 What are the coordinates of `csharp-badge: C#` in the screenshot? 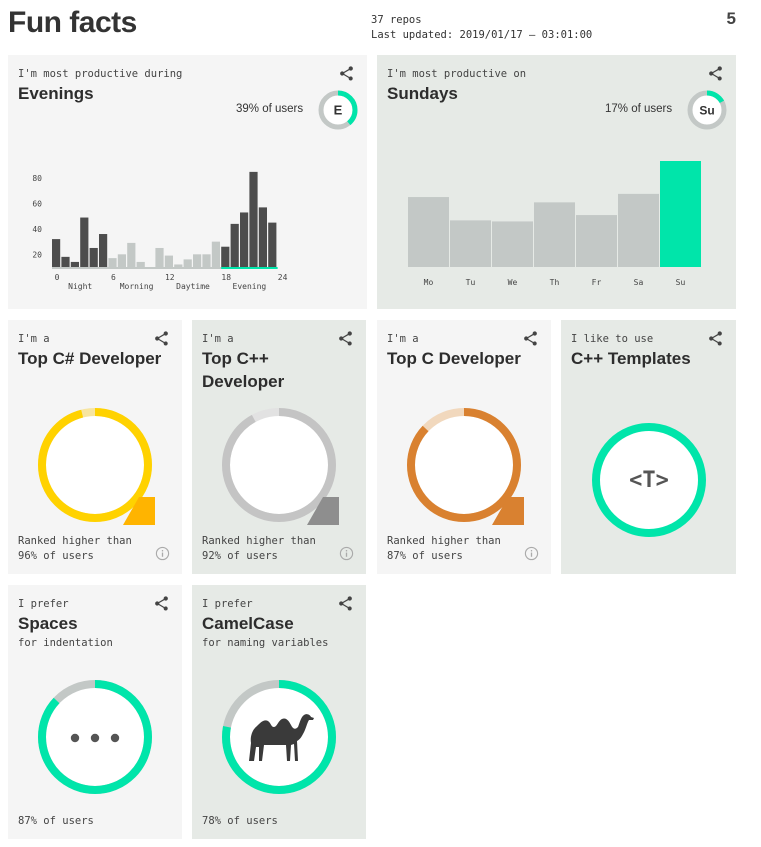 It's located at (96, 466).